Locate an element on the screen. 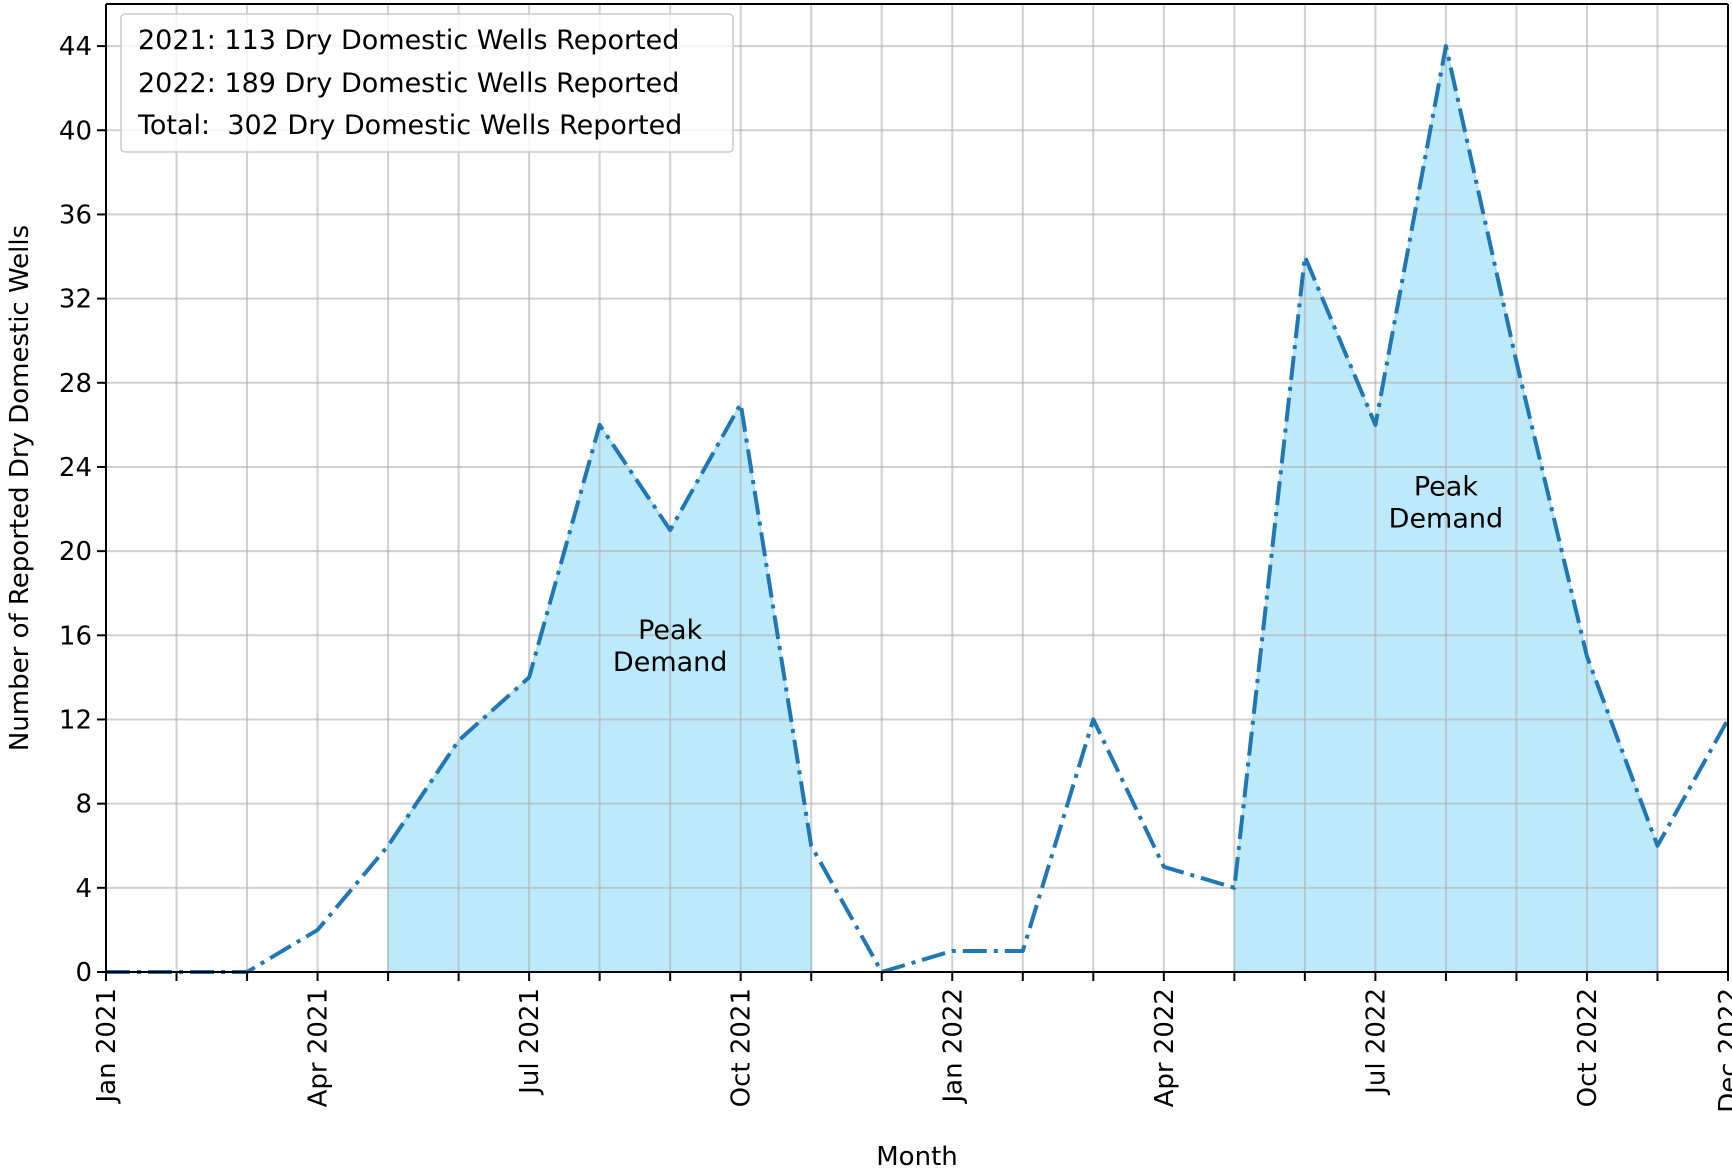 The width and height of the screenshot is (1732, 1176). y-tick-label: 8 is located at coordinates (83, 805).